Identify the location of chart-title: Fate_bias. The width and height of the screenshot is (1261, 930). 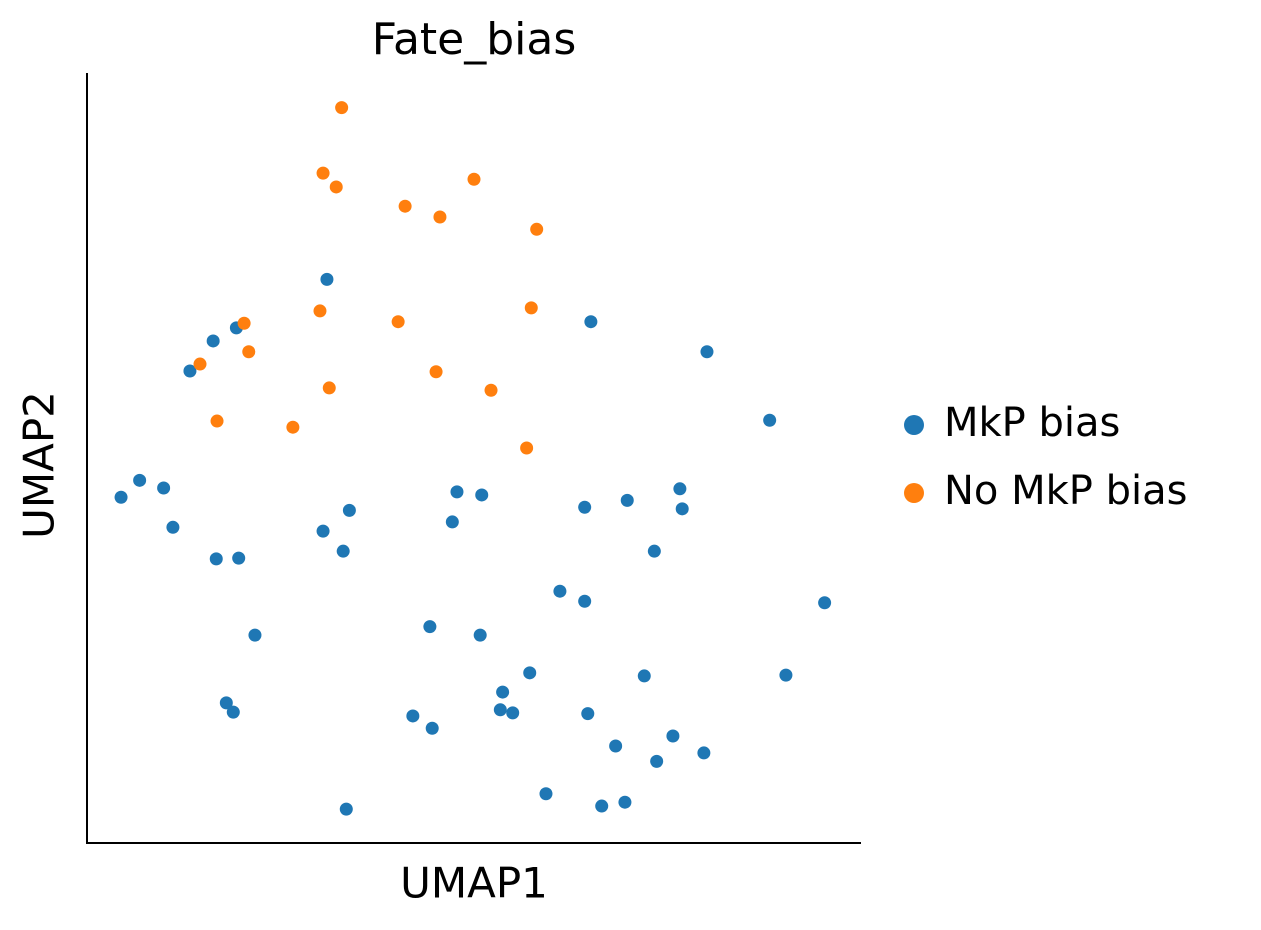
(474, 39).